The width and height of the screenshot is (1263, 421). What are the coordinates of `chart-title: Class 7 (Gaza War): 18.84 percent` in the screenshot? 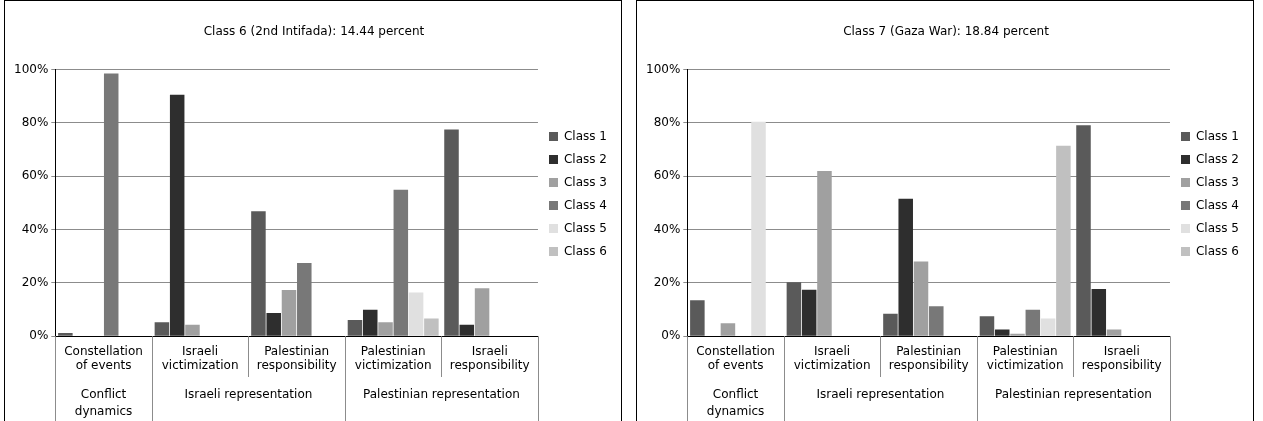 It's located at (946, 31).